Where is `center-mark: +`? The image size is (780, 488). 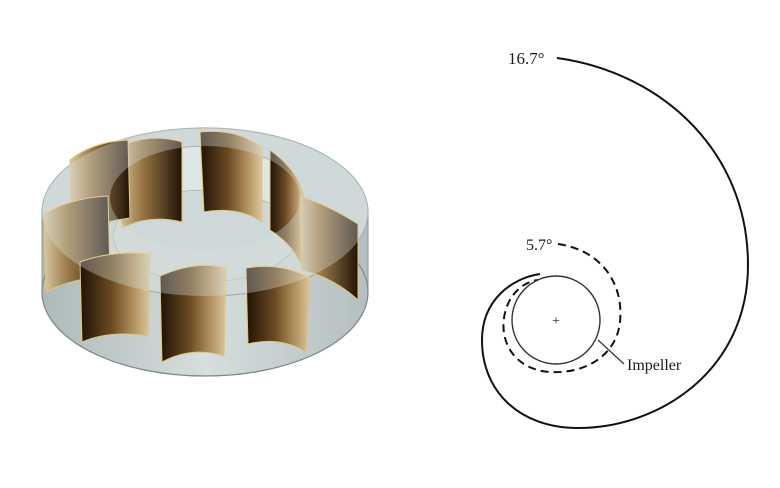 center-mark: + is located at coordinates (556, 321).